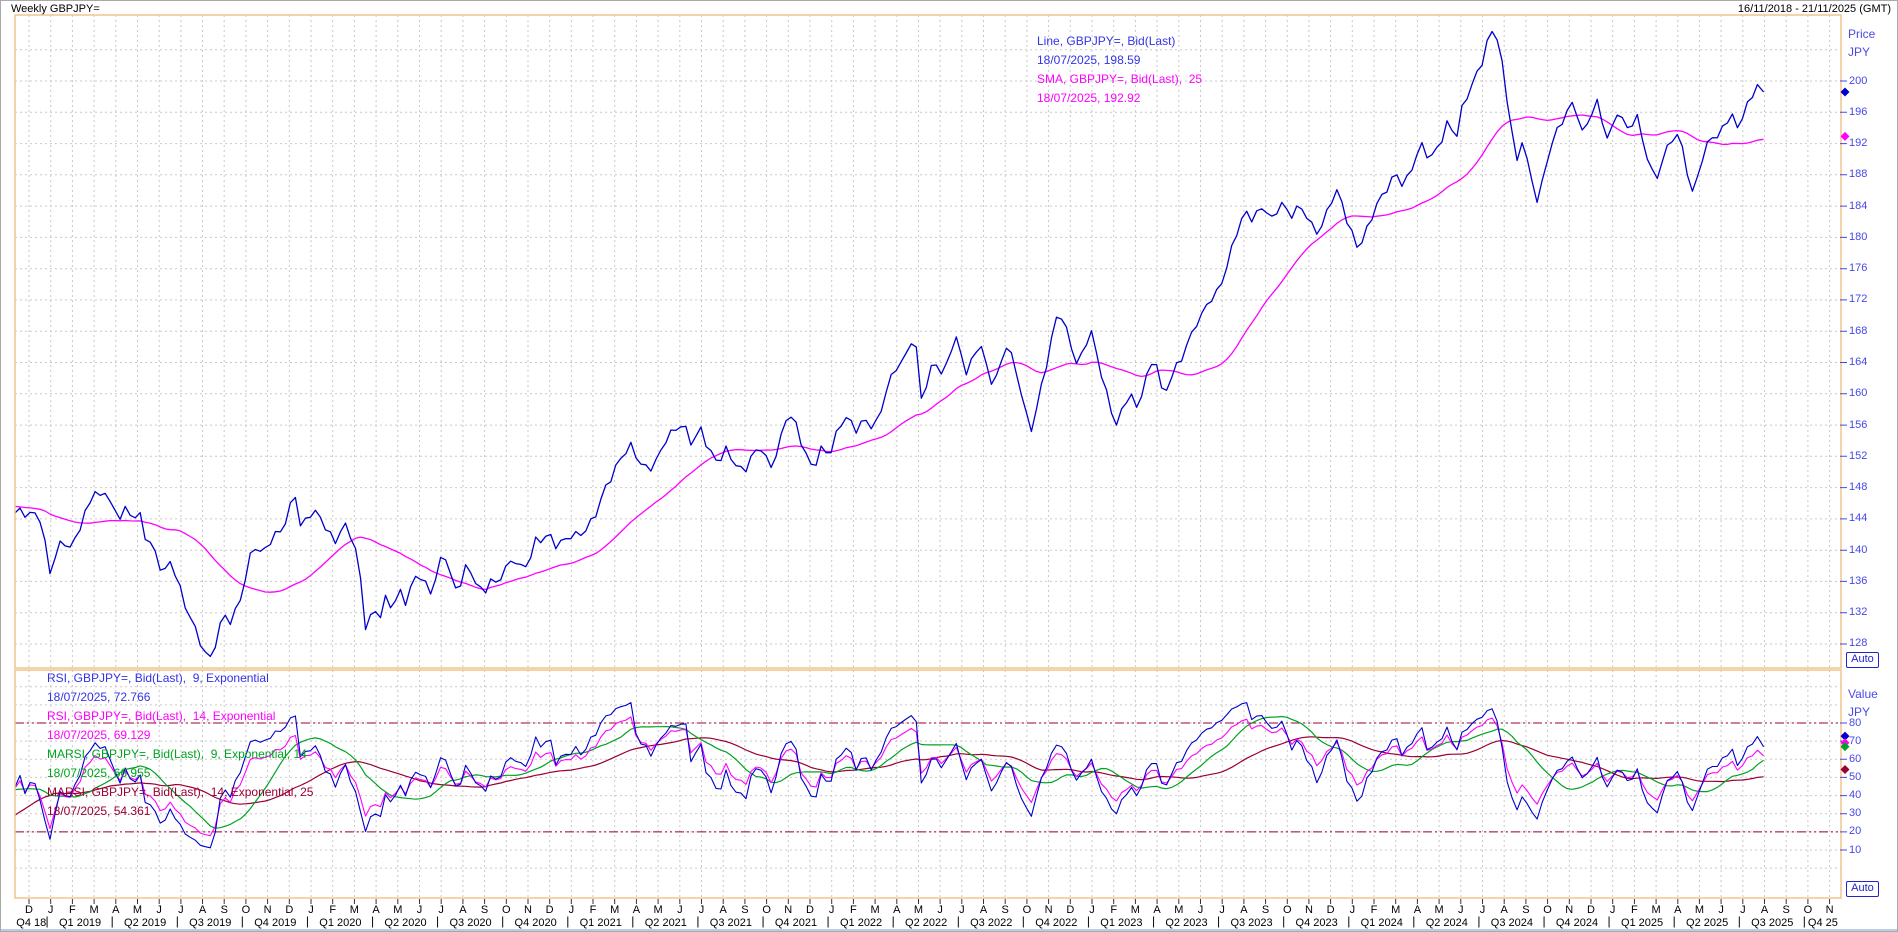 This screenshot has height=932, width=1898. I want to click on quarter-label: Q1 2025, so click(1642, 923).